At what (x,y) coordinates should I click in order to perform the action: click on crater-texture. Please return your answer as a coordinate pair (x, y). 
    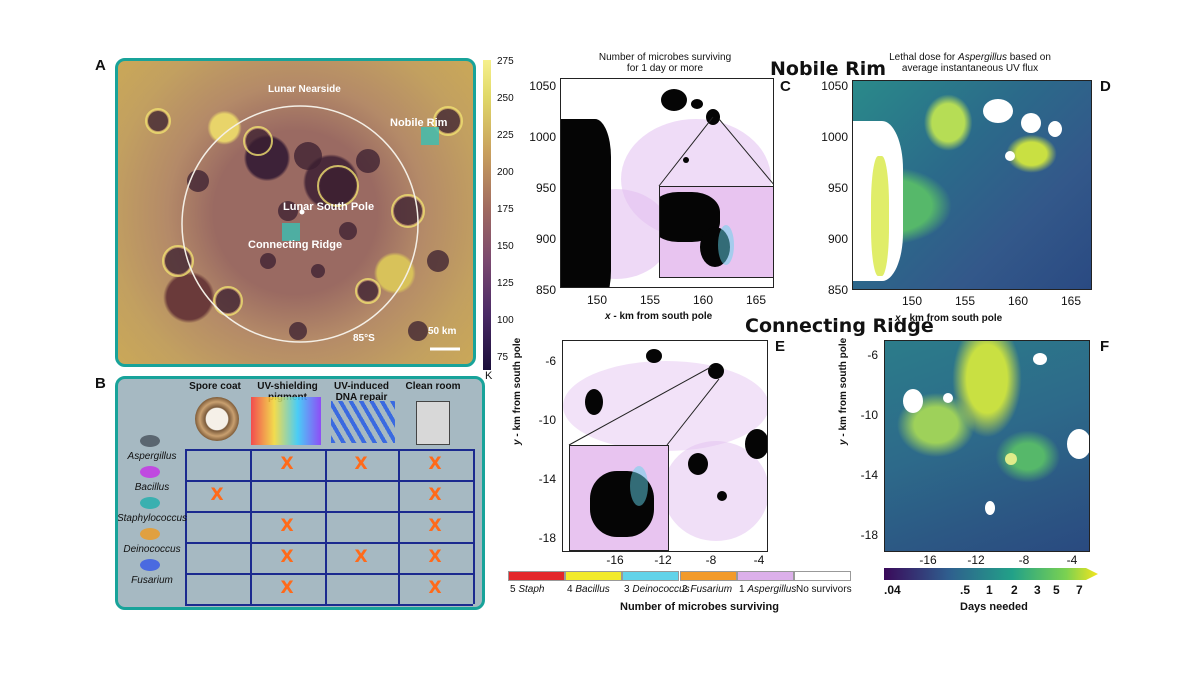
    Looking at the image, I should click on (304, 228).